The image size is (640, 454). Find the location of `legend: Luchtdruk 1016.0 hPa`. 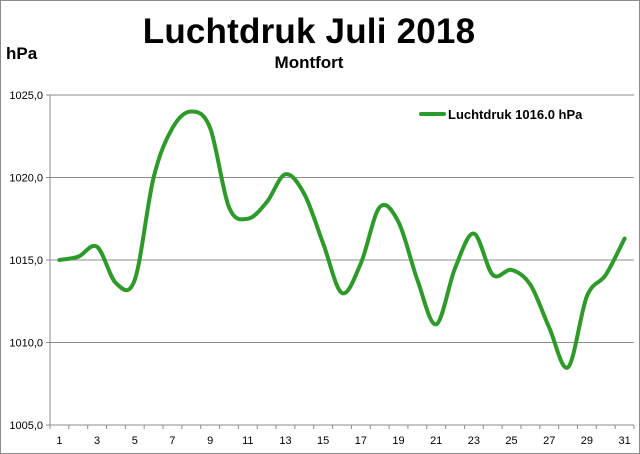

legend: Luchtdruk 1016.0 hPa is located at coordinates (501, 114).